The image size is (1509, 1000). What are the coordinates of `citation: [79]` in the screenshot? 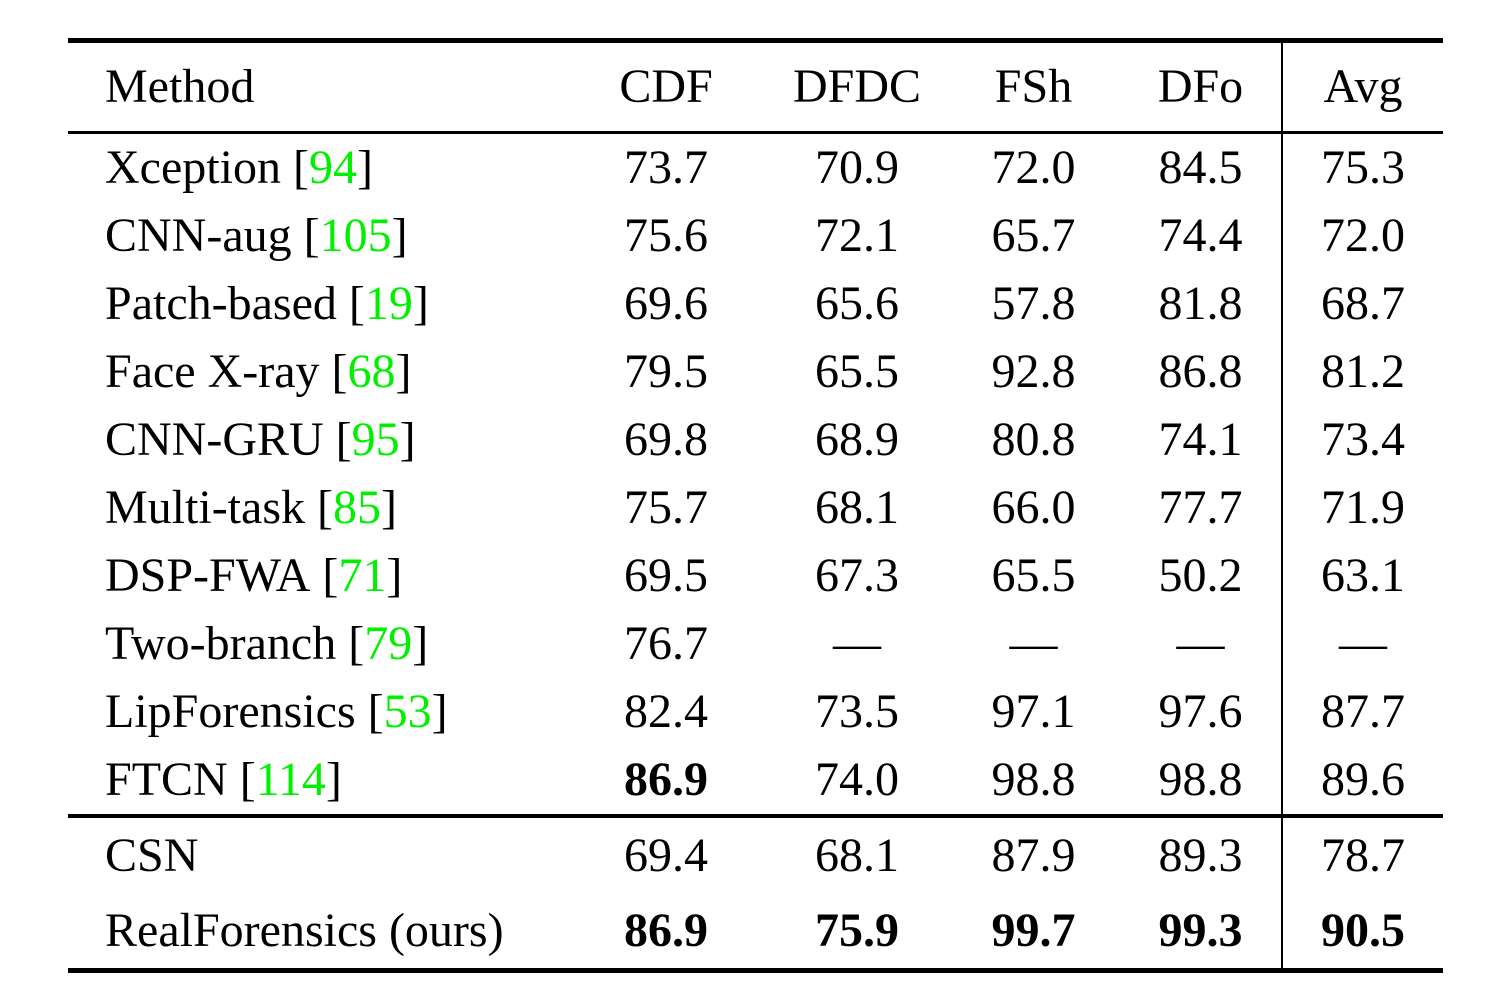 It's located at (388, 643).